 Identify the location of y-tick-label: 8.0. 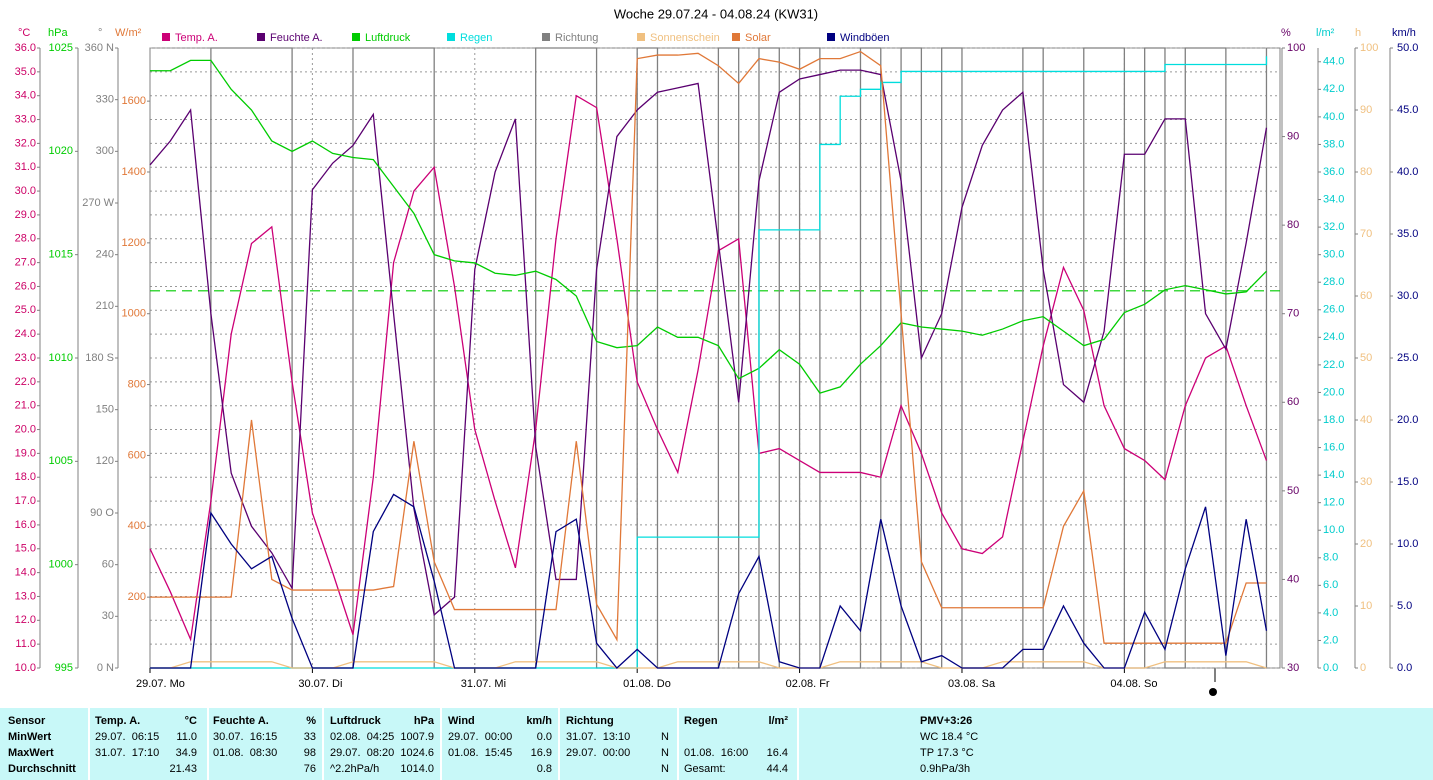
(1330, 558).